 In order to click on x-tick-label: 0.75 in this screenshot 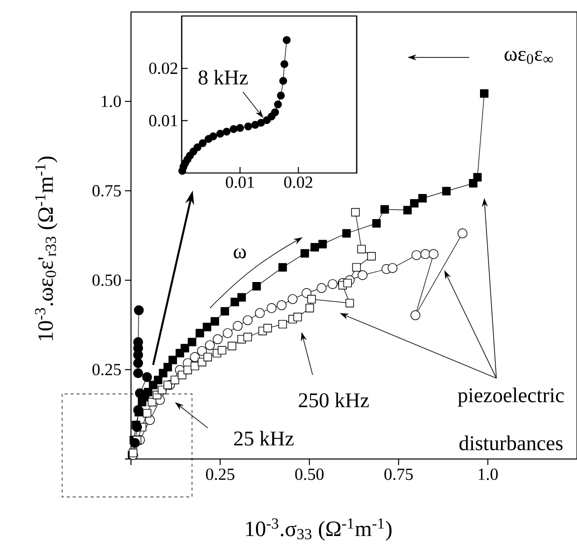, I will do `click(398, 474)`.